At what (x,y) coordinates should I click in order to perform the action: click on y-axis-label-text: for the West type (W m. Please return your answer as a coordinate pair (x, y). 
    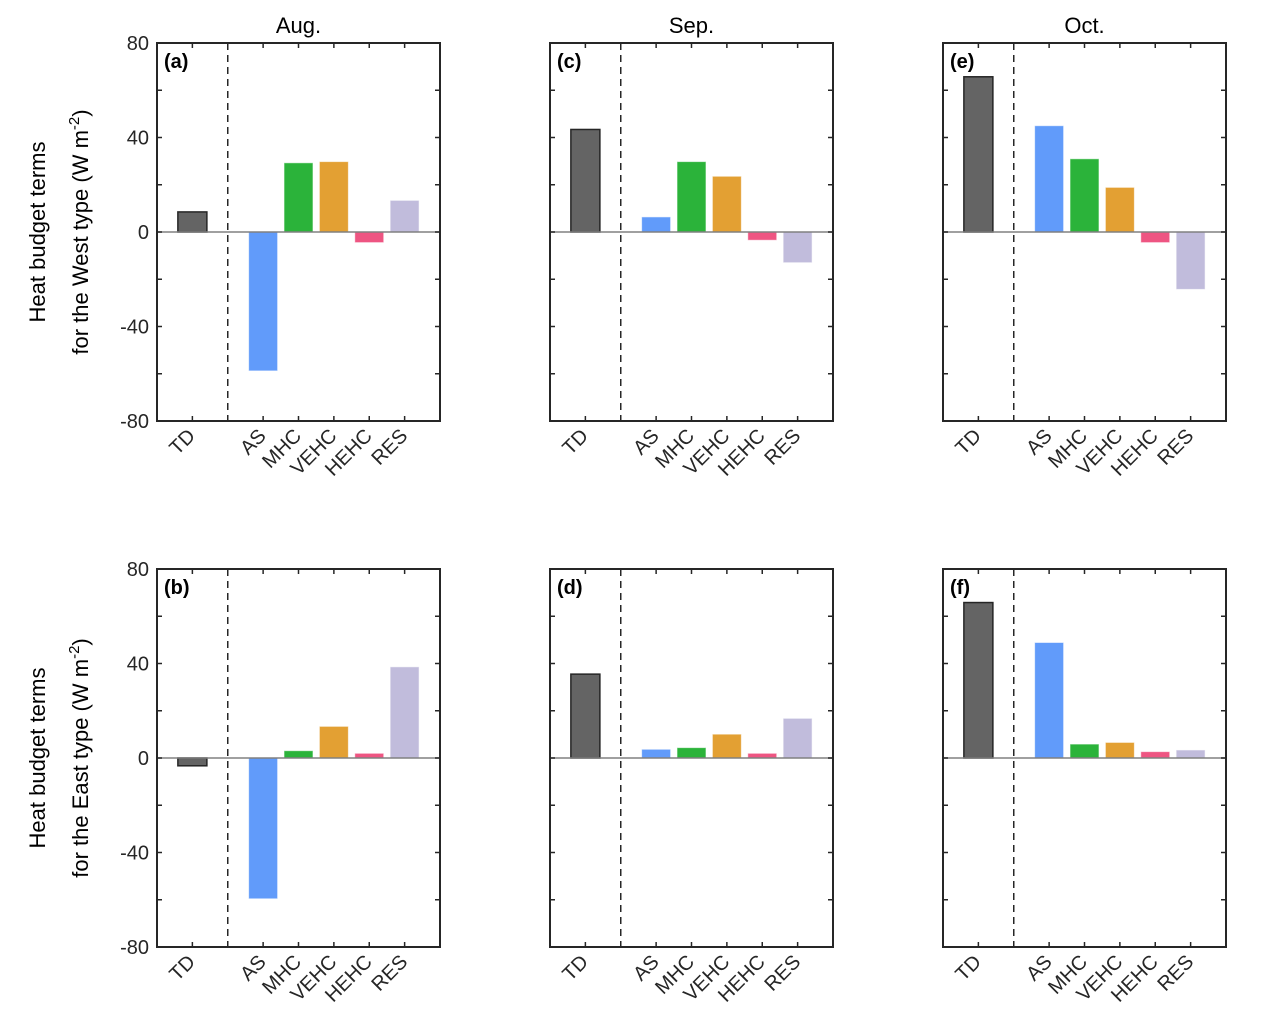
    Looking at the image, I should click on (80, 242).